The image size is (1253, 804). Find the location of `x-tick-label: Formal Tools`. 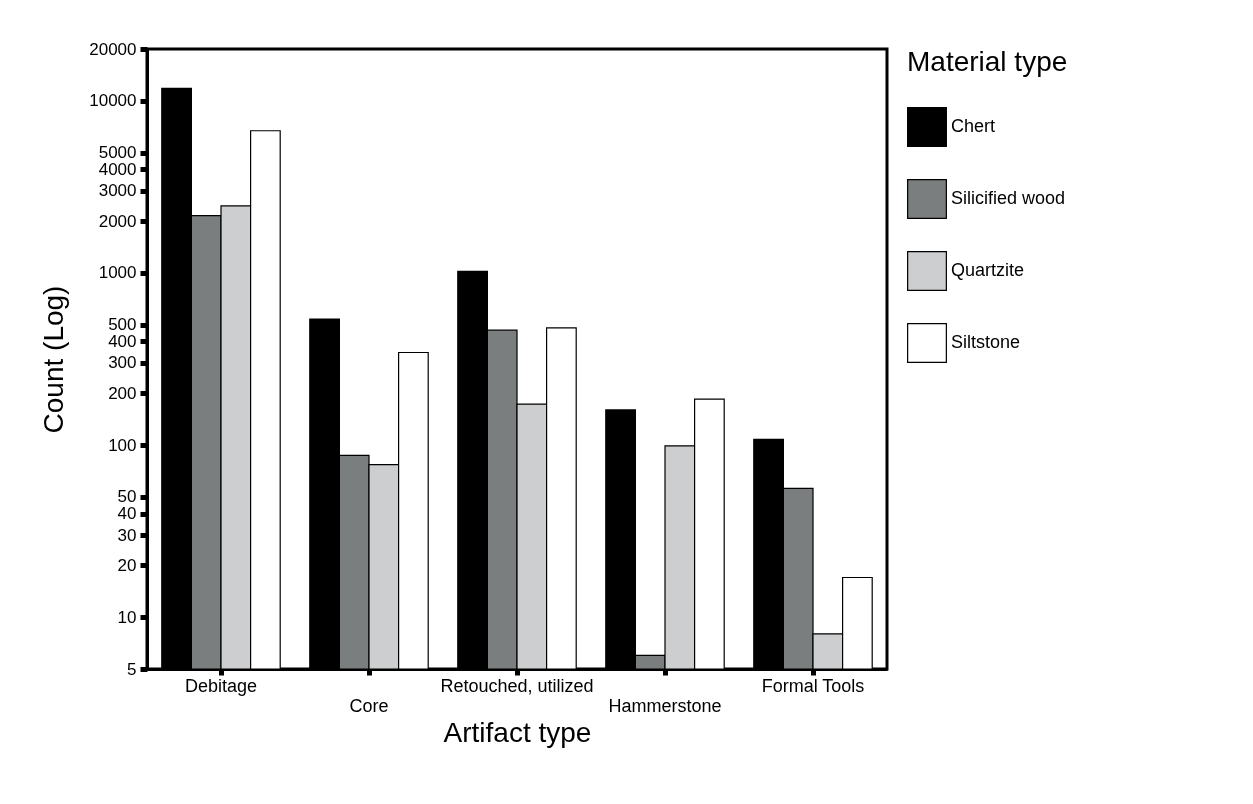

x-tick-label: Formal Tools is located at coordinates (813, 685).